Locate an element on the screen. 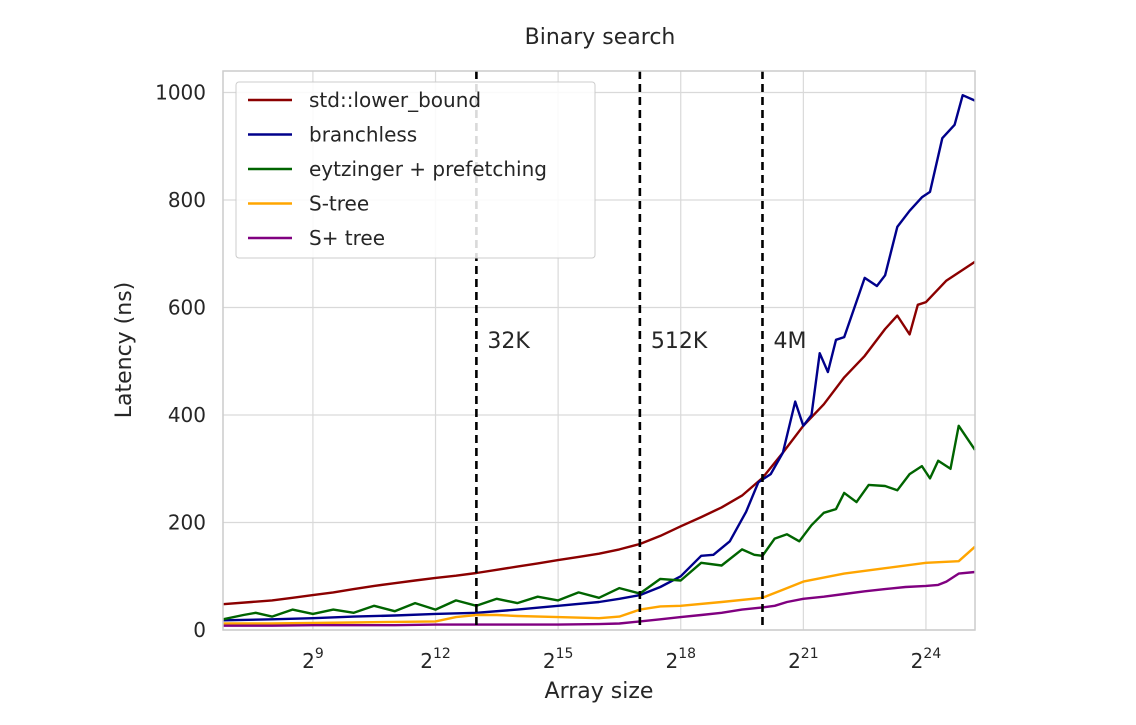  x-tick-label: 221 is located at coordinates (803, 659).